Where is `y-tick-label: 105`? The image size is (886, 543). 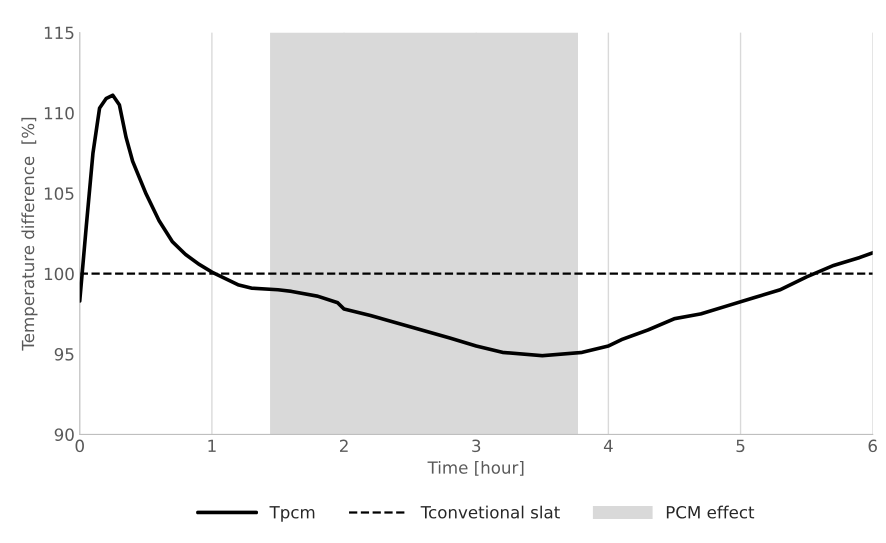 y-tick-label: 105 is located at coordinates (59, 193).